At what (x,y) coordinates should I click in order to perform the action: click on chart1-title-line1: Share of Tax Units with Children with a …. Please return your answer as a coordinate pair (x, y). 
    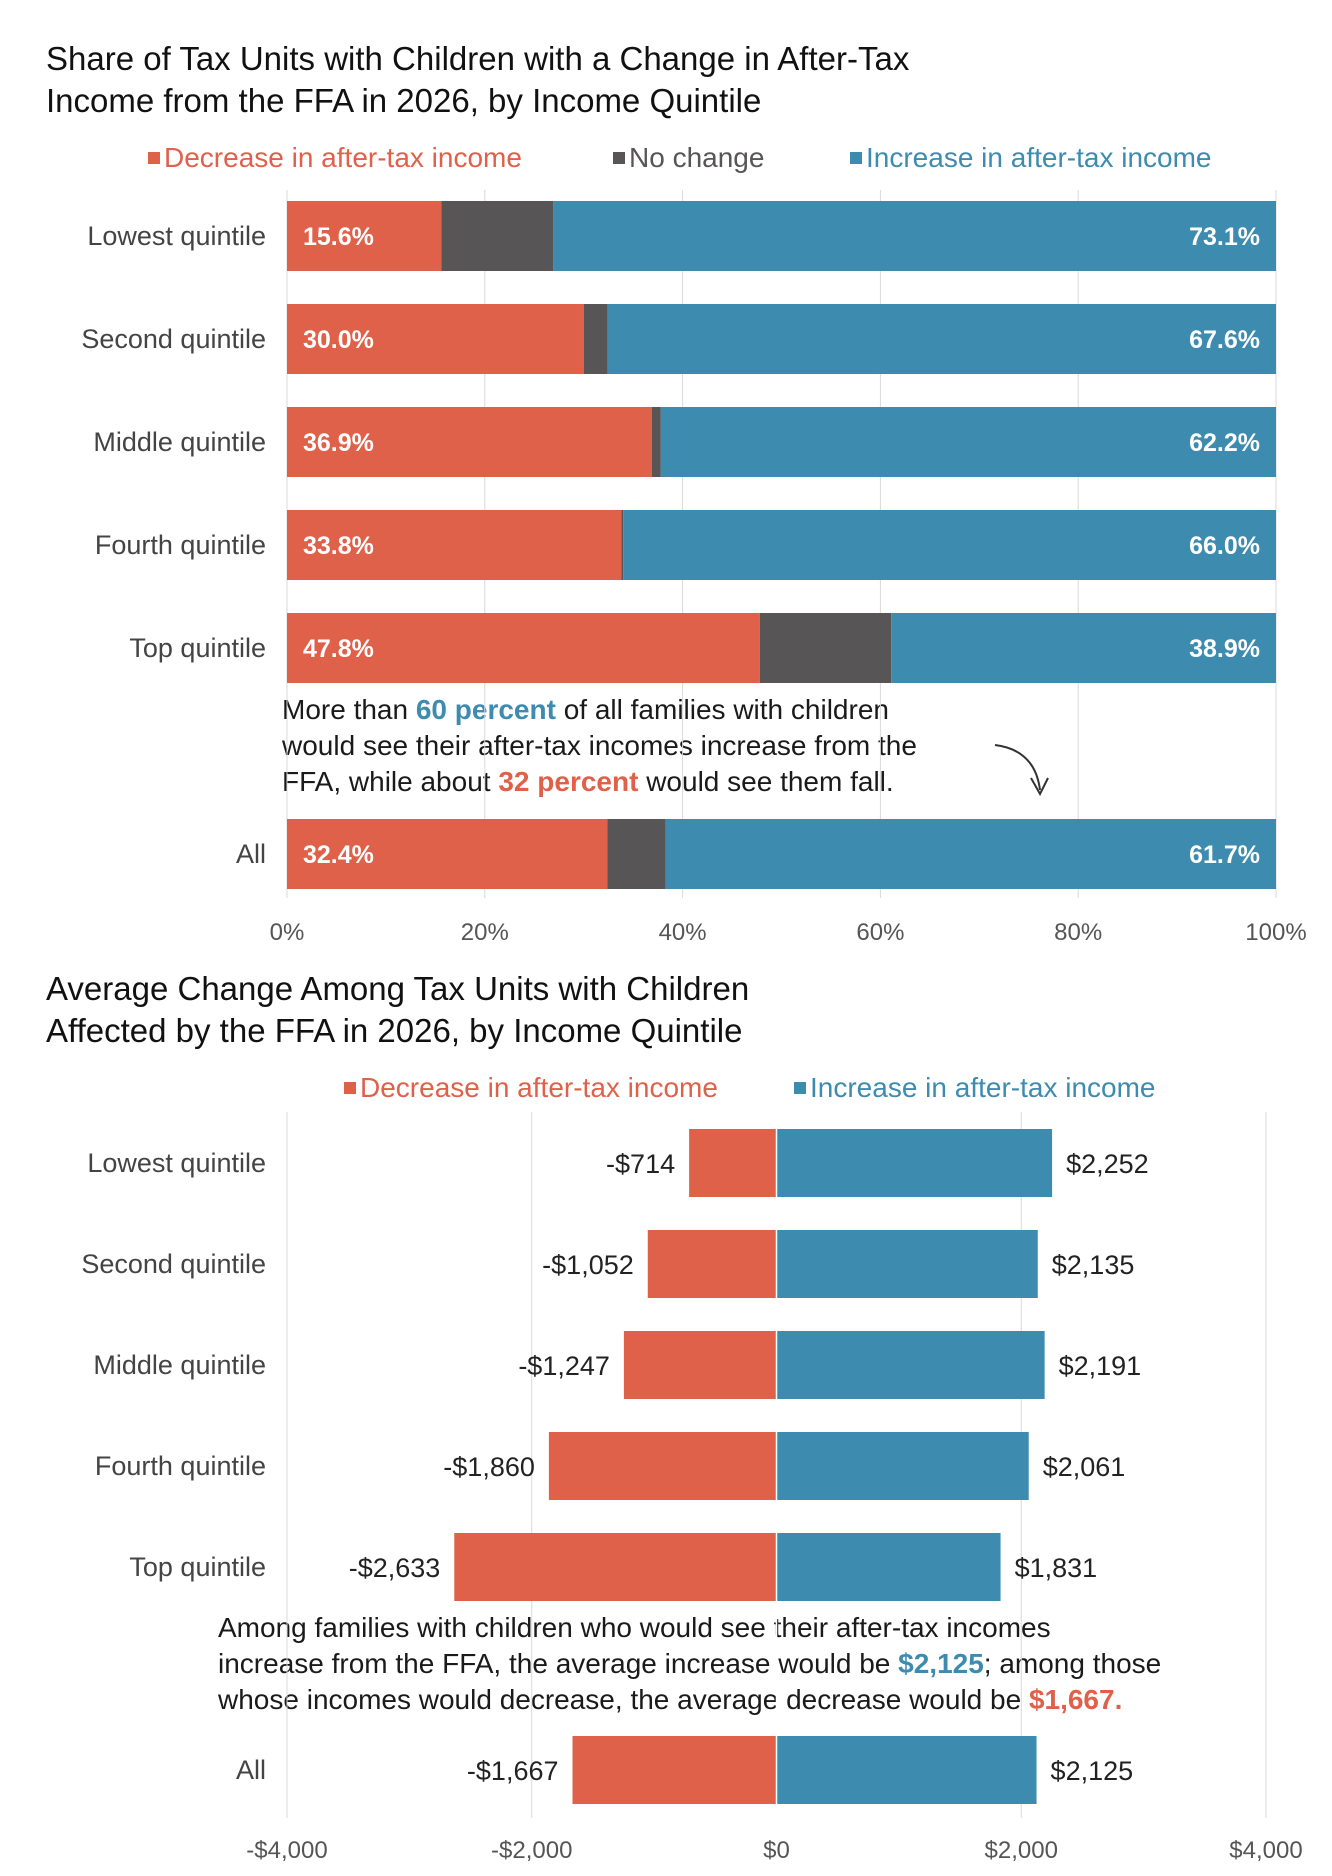
    Looking at the image, I should click on (478, 58).